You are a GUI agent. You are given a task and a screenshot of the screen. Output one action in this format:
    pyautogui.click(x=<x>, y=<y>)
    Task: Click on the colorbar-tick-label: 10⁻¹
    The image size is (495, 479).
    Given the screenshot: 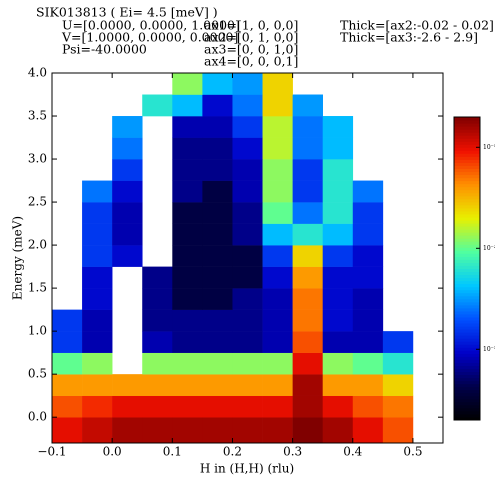 What is the action you would take?
    pyautogui.click(x=489, y=147)
    